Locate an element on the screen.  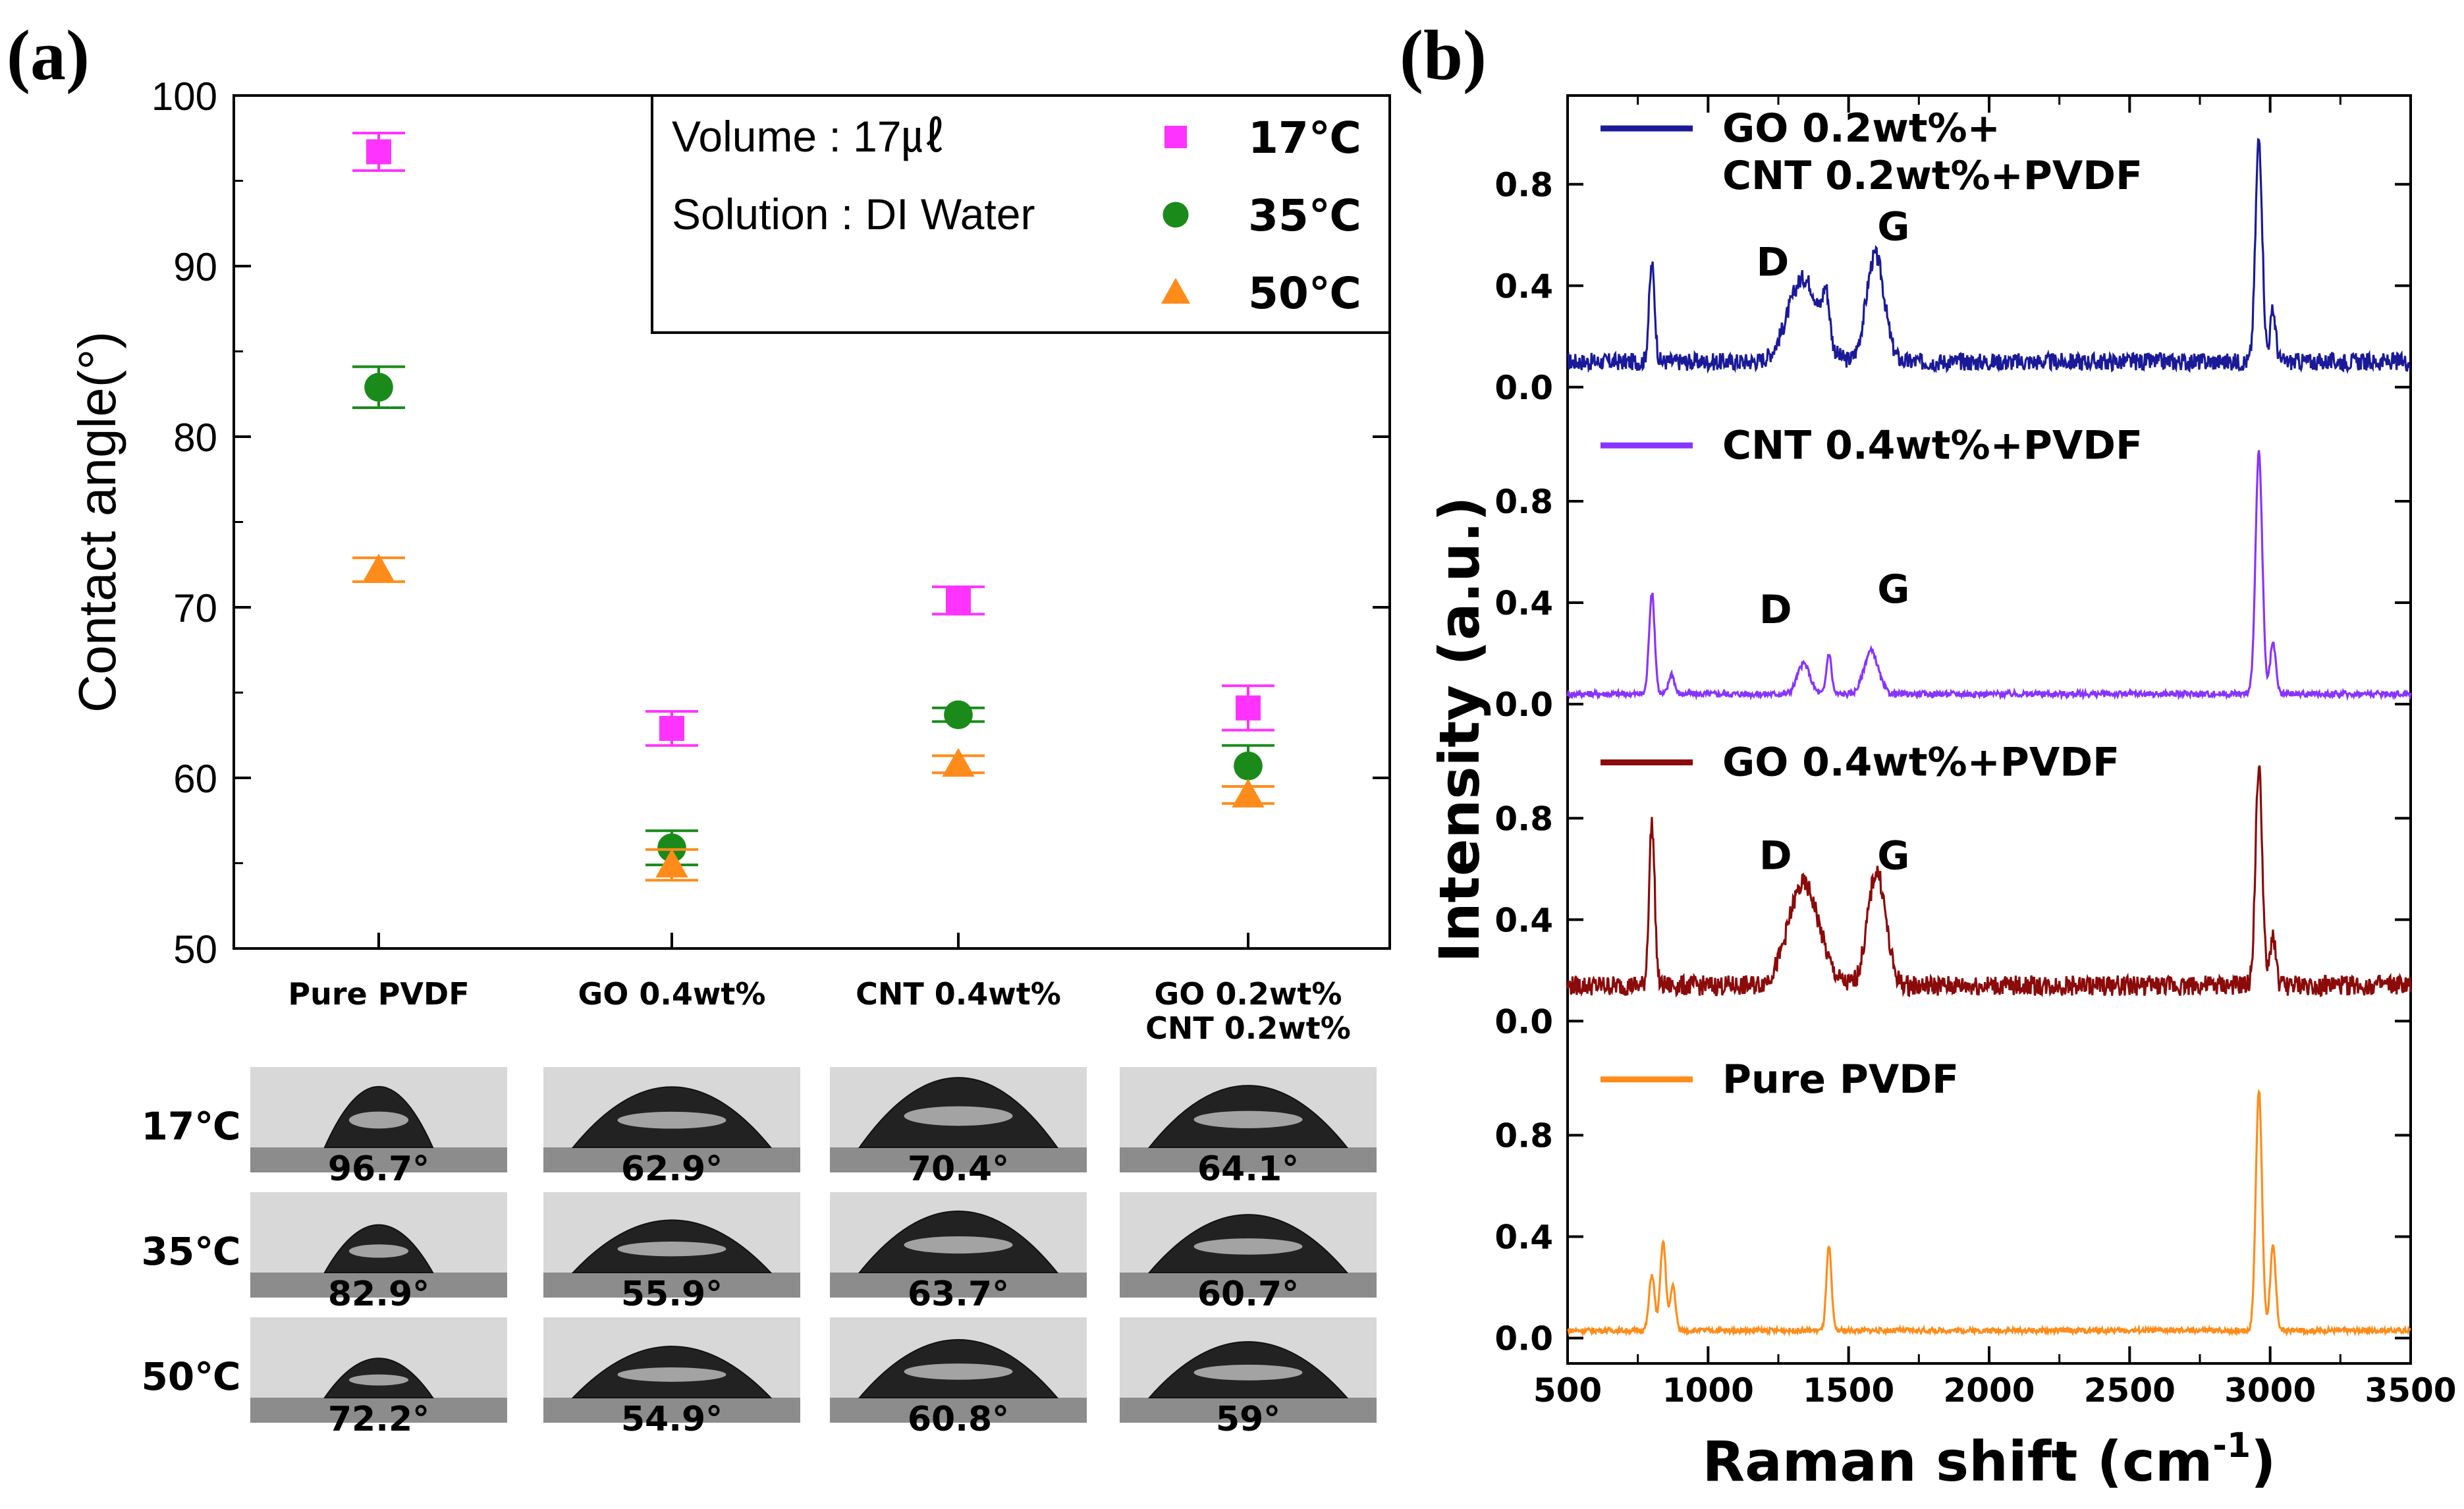
x-category-label: CNT 0.2wt% is located at coordinates (1248, 1028).